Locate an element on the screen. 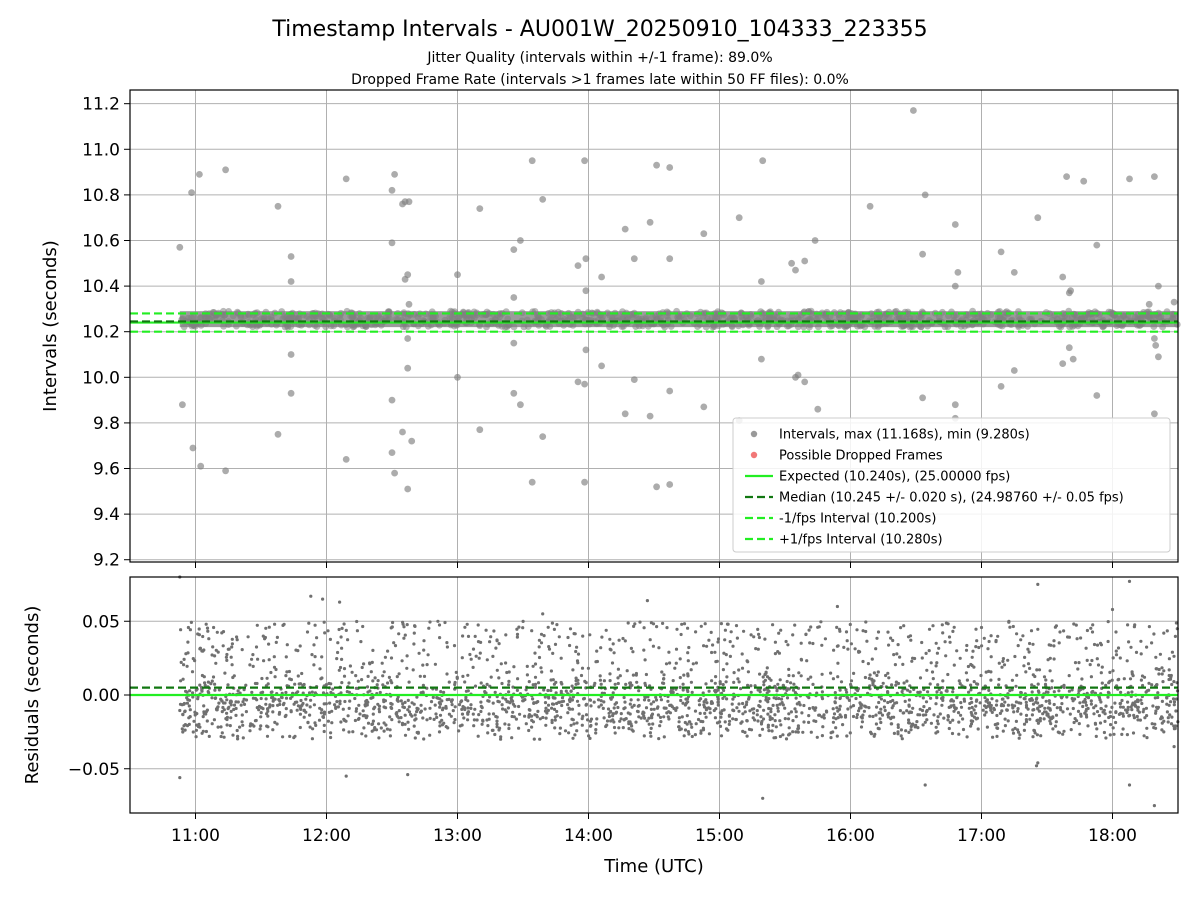 Image resolution: width=1200 pixels, height=900 pixels. x-tick-label: 16:00 is located at coordinates (850, 836).